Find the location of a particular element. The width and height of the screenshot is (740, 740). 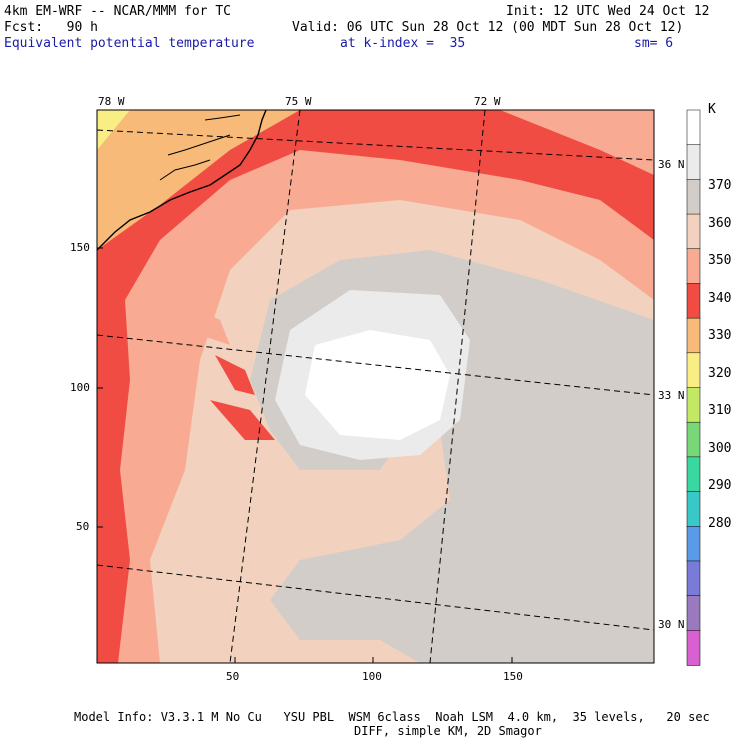

x-tick-label: 150 is located at coordinates (513, 676).